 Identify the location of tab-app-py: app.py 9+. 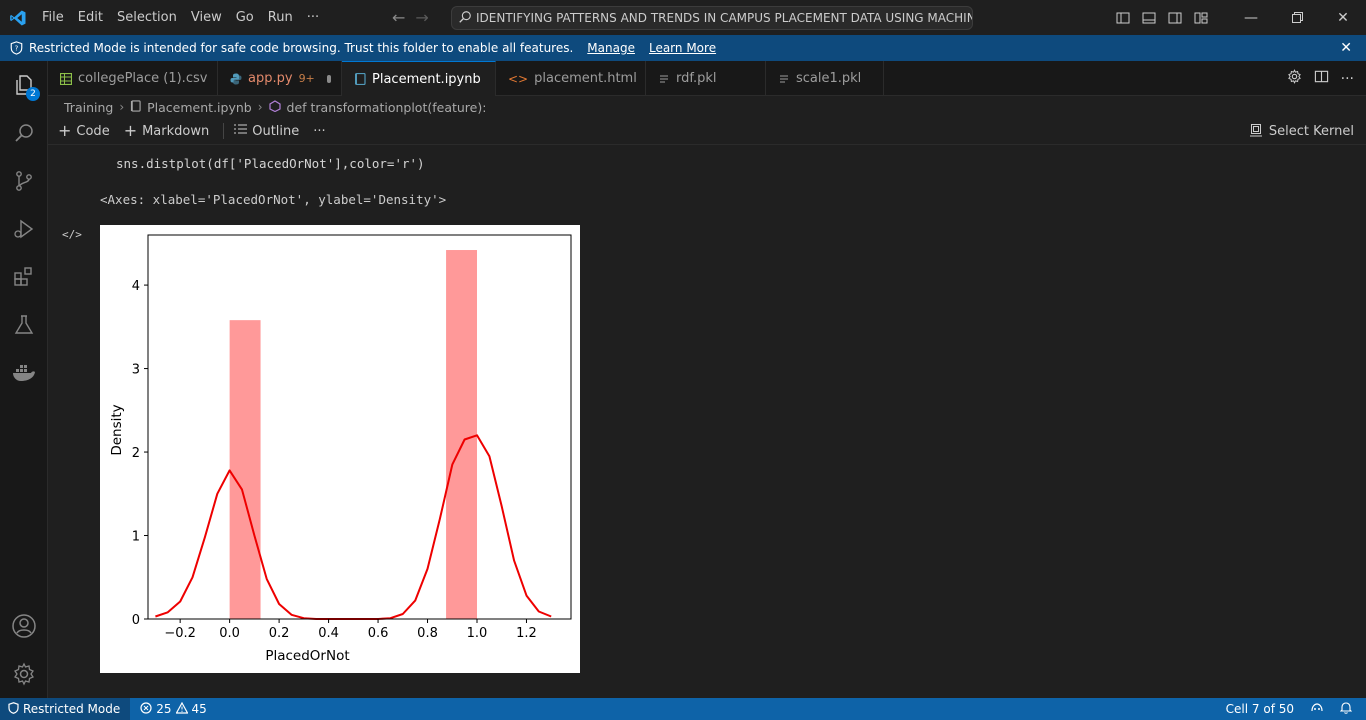
(280, 78).